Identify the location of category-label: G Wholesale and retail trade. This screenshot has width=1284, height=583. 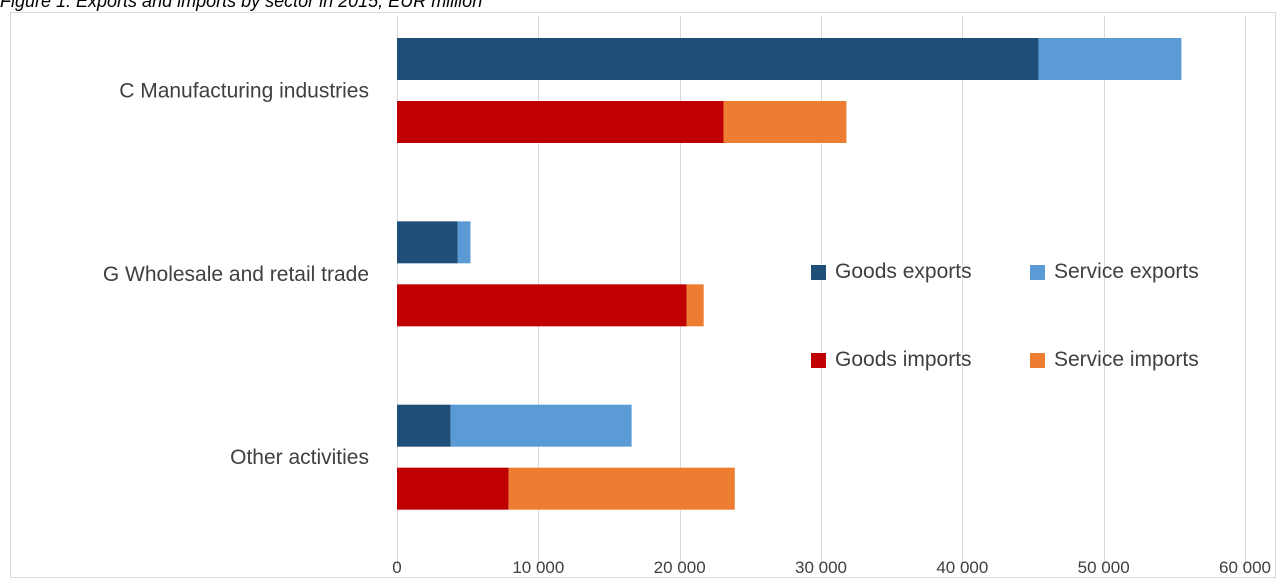
(236, 274).